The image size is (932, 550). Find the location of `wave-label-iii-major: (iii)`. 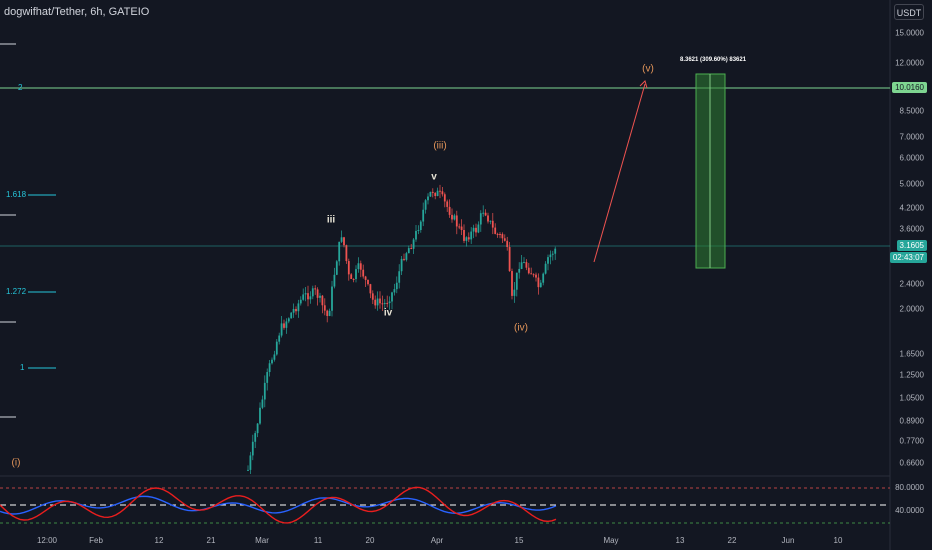

wave-label-iii-major: (iii) is located at coordinates (440, 146).